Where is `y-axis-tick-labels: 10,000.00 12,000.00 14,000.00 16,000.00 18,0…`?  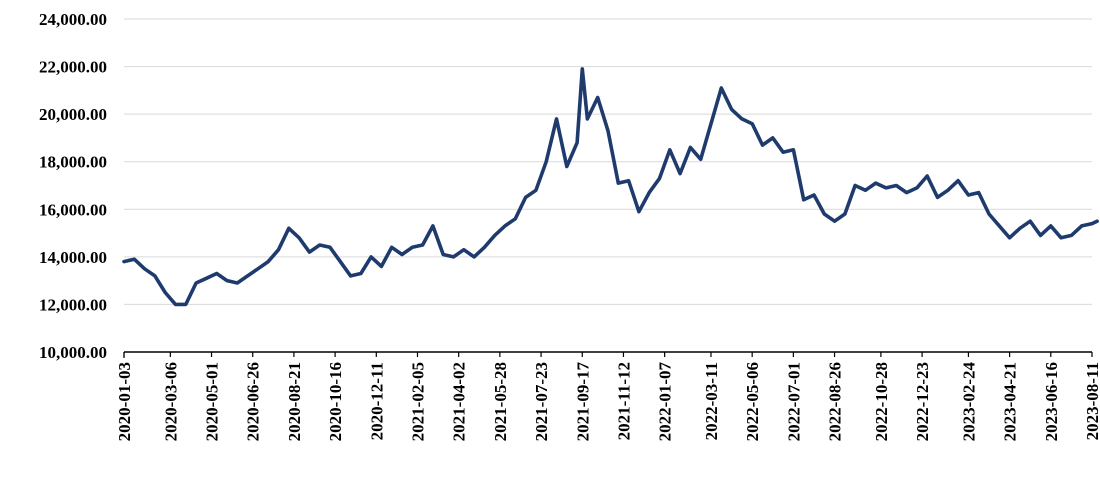 y-axis-tick-labels: 10,000.00 12,000.00 14,000.00 16,000.00 18,0… is located at coordinates (73, 186).